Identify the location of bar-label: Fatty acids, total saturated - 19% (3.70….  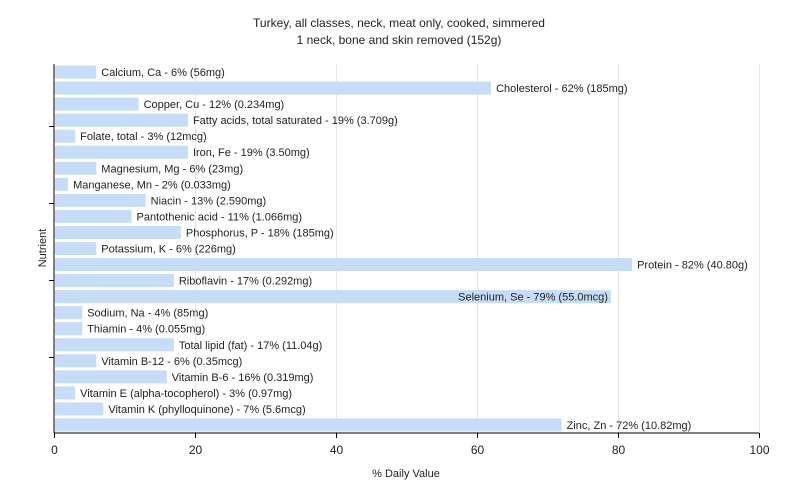
(295, 121).